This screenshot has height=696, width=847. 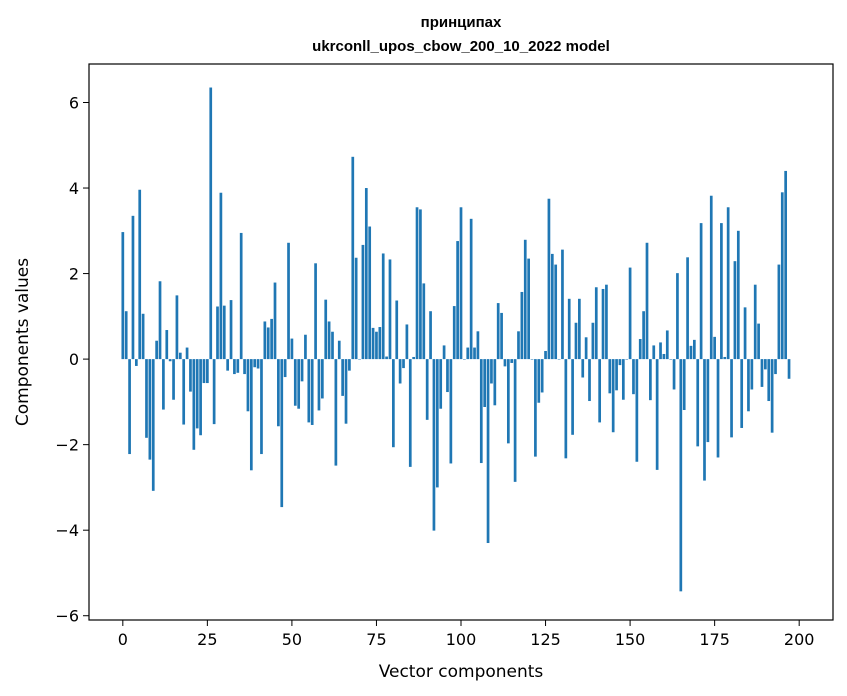 I want to click on y-axis-ticks: −6 −4 −2 0 2 4 6, so click(x=72, y=359).